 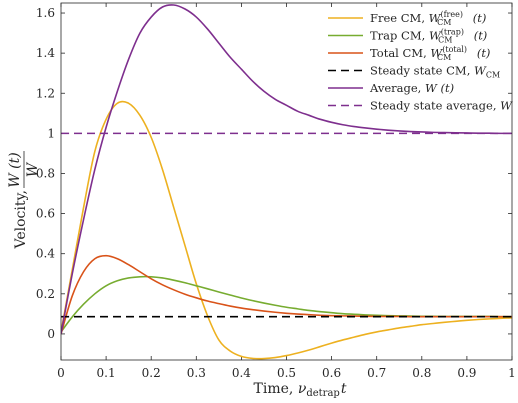 What do you see at coordinates (45, 13) in the screenshot?
I see `y-tick-label: 1.6` at bounding box center [45, 13].